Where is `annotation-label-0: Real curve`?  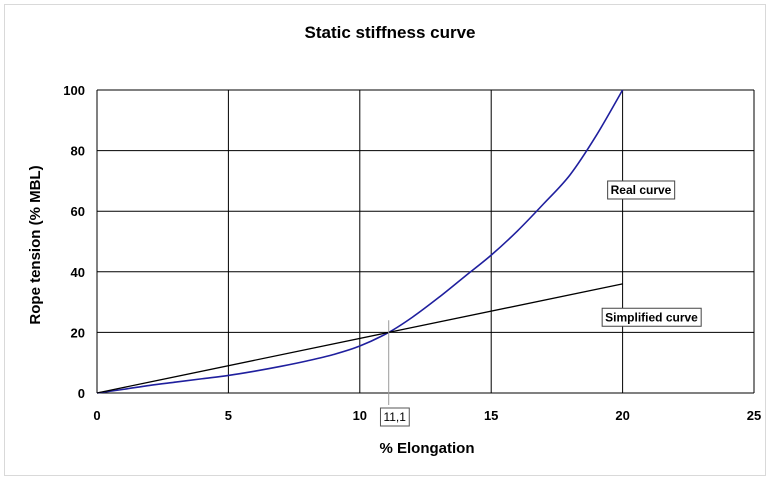
annotation-label-0: Real curve is located at coordinates (641, 190).